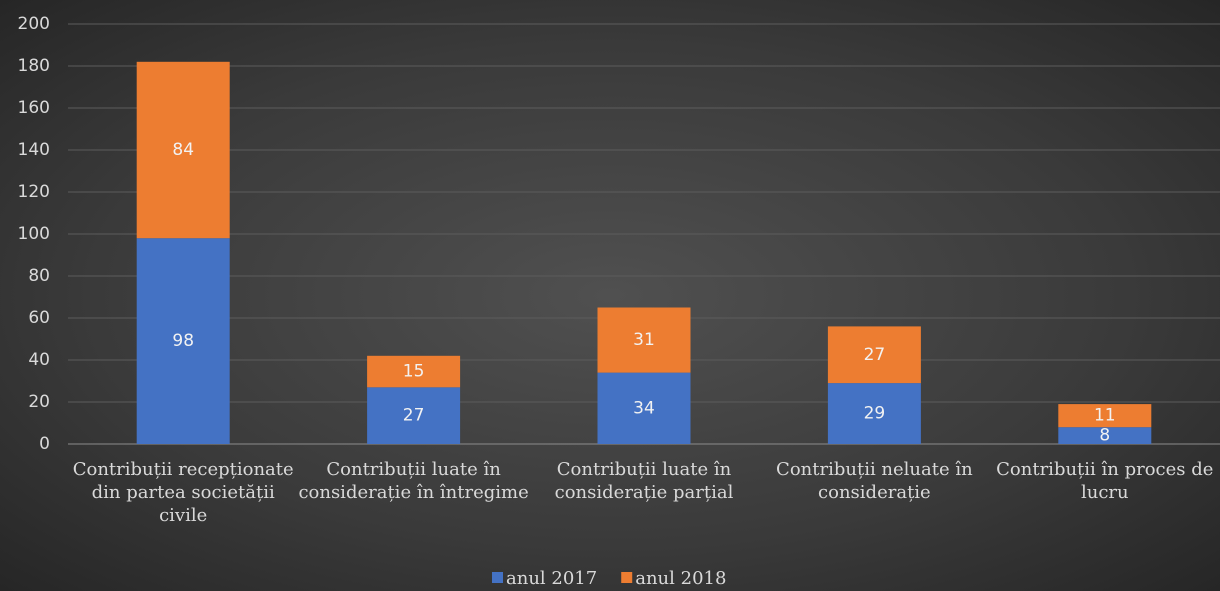 The width and height of the screenshot is (1220, 591). What do you see at coordinates (1105, 481) in the screenshot?
I see `x-tick-label: Contribuții în proces de lucru` at bounding box center [1105, 481].